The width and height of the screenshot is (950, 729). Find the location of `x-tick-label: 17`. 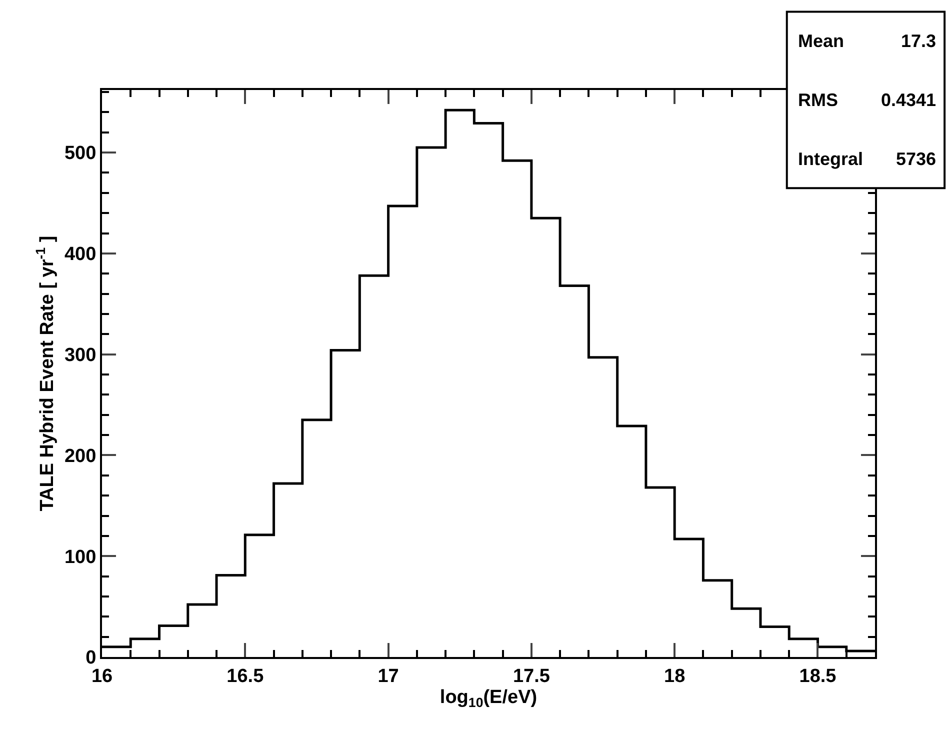

x-tick-label: 17 is located at coordinates (388, 676).